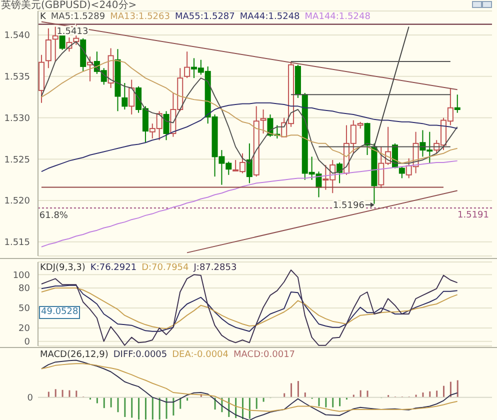 This screenshot has height=420, width=497. What do you see at coordinates (17, 201) in the screenshot?
I see `y-tick-label: 1.520` at bounding box center [17, 201].